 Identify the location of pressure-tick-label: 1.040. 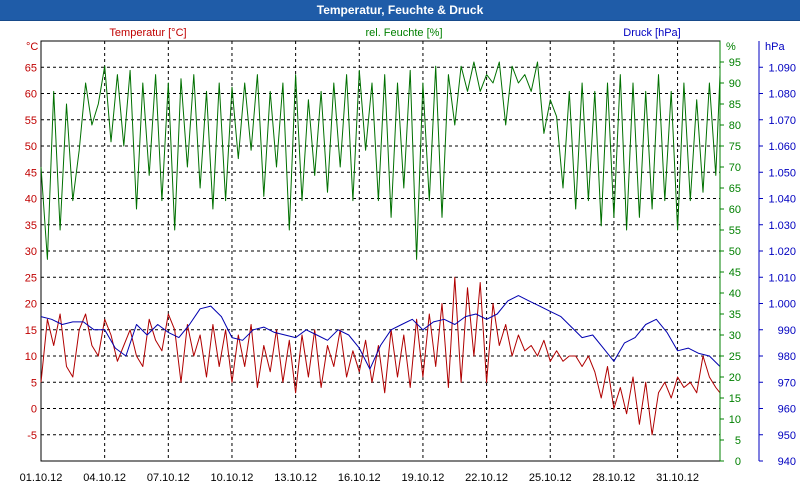
(782, 200).